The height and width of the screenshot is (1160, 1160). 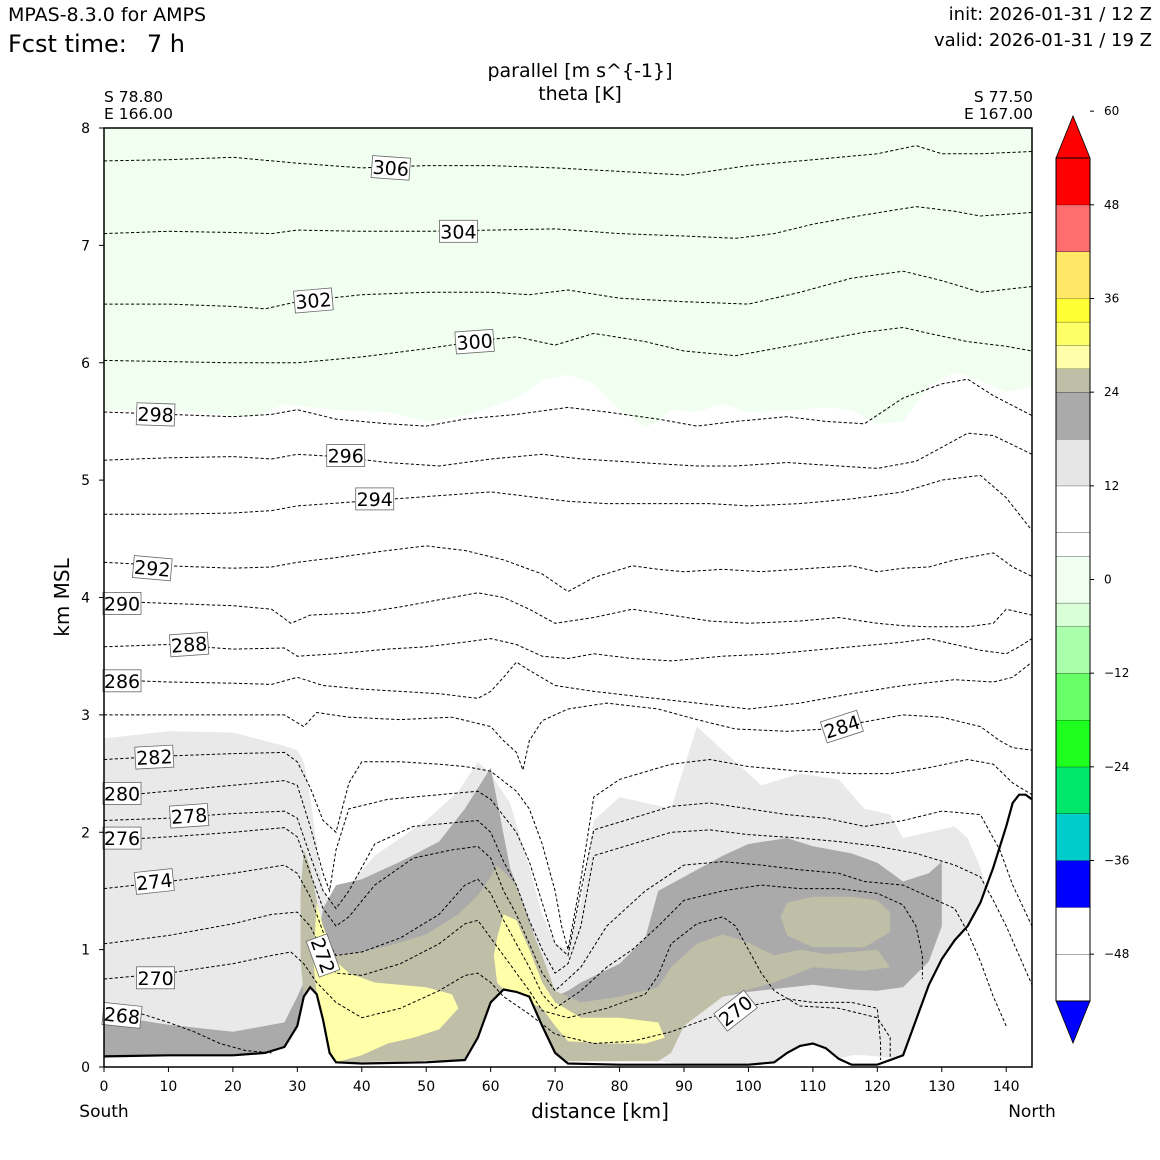 I want to click on contour-label-280: 280, so click(x=122, y=794).